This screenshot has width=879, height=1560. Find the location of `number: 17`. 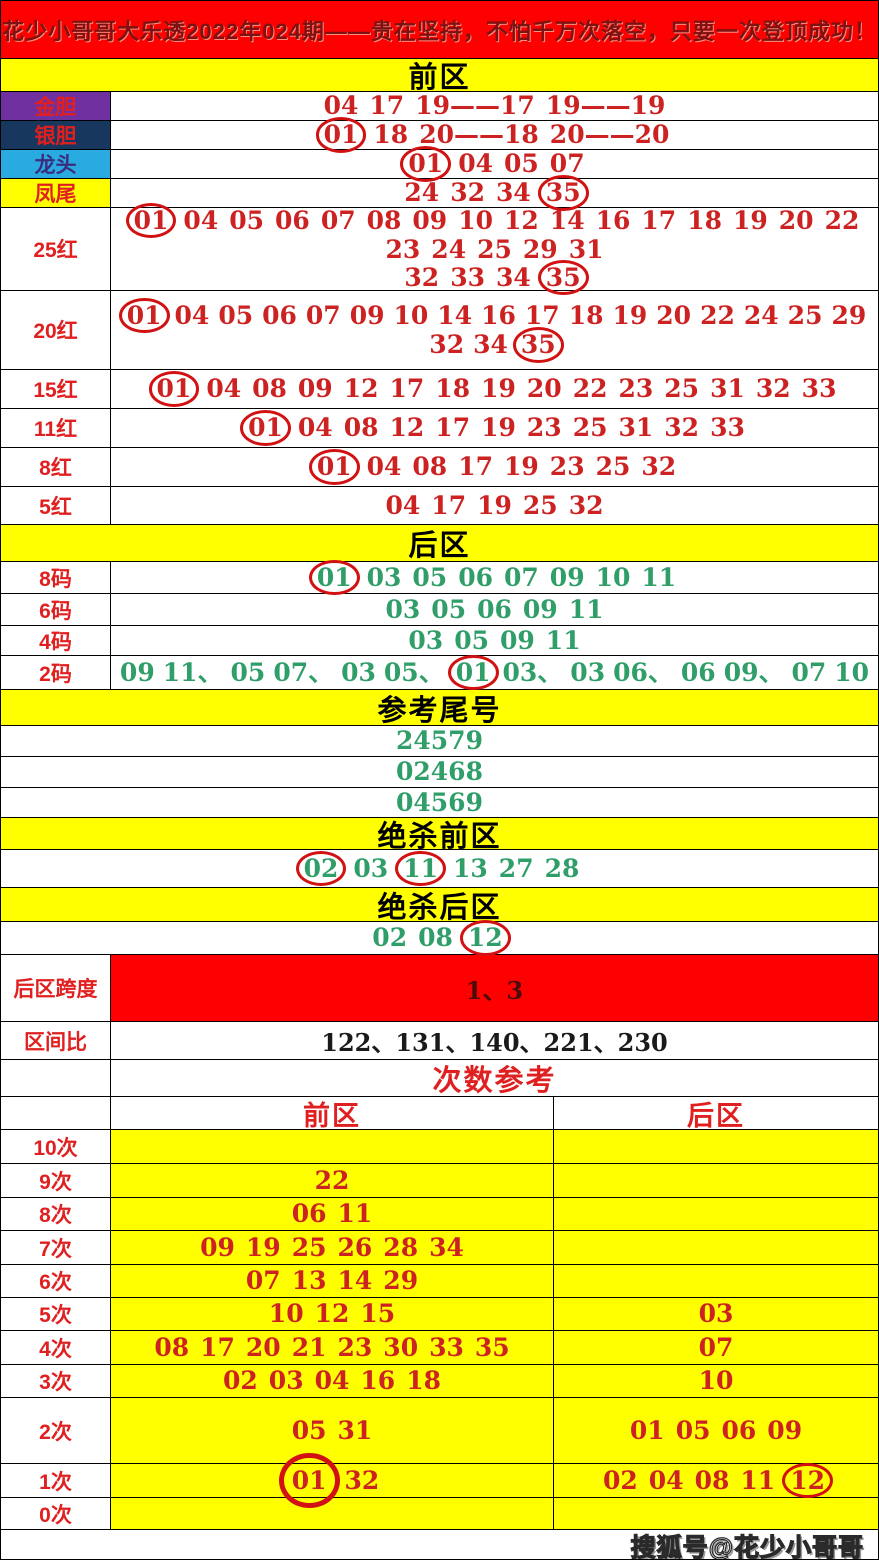

number: 17 is located at coordinates (475, 467).